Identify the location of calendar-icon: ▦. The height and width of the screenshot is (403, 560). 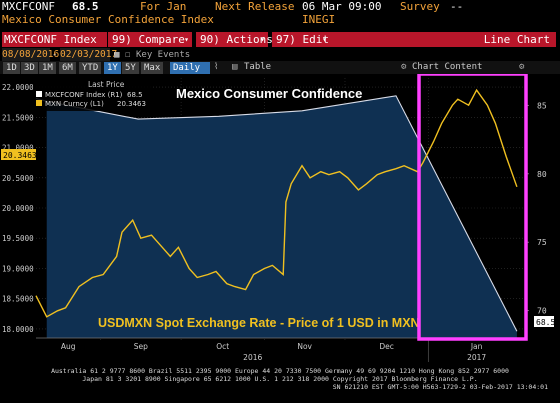
(117, 55).